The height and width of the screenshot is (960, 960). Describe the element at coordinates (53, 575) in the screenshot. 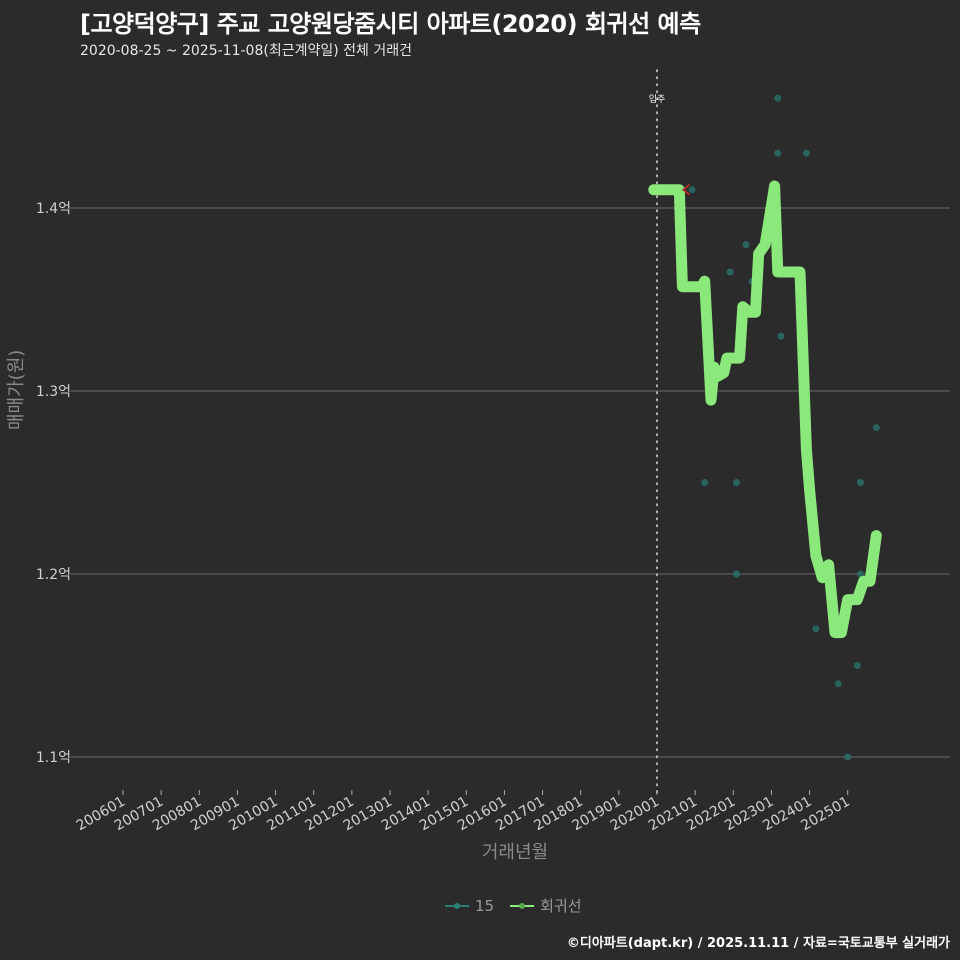

I see `svg-text: 1.2억` at that location.